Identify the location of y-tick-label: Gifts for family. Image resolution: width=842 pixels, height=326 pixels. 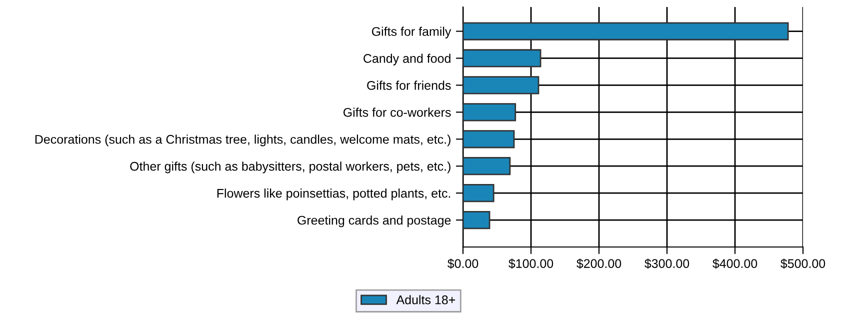
(412, 32).